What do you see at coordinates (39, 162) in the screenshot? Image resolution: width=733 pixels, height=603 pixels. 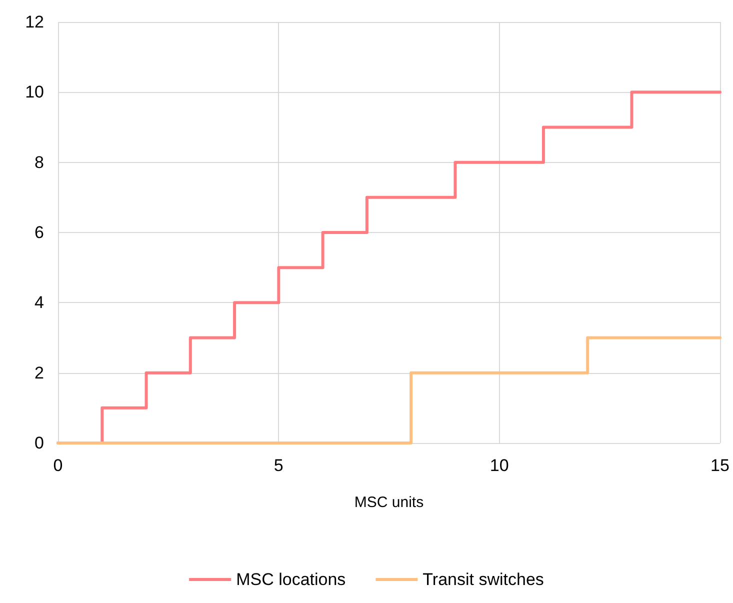 I see `y-tick-label: 8` at bounding box center [39, 162].